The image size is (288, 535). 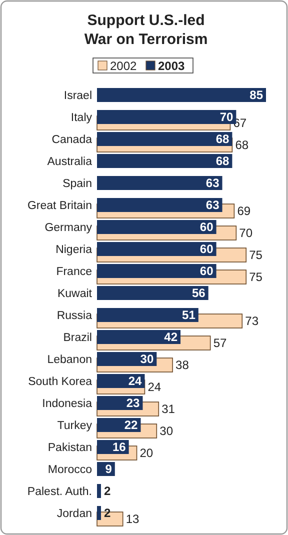 What do you see at coordinates (59, 206) in the screenshot?
I see `y-tick-label: Great Britain` at bounding box center [59, 206].